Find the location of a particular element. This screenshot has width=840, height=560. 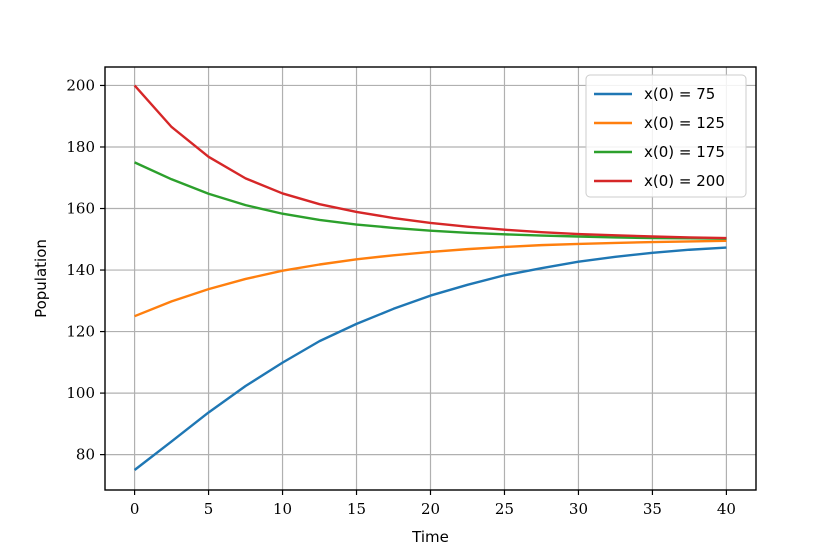

legend-box is located at coordinates (666, 136).